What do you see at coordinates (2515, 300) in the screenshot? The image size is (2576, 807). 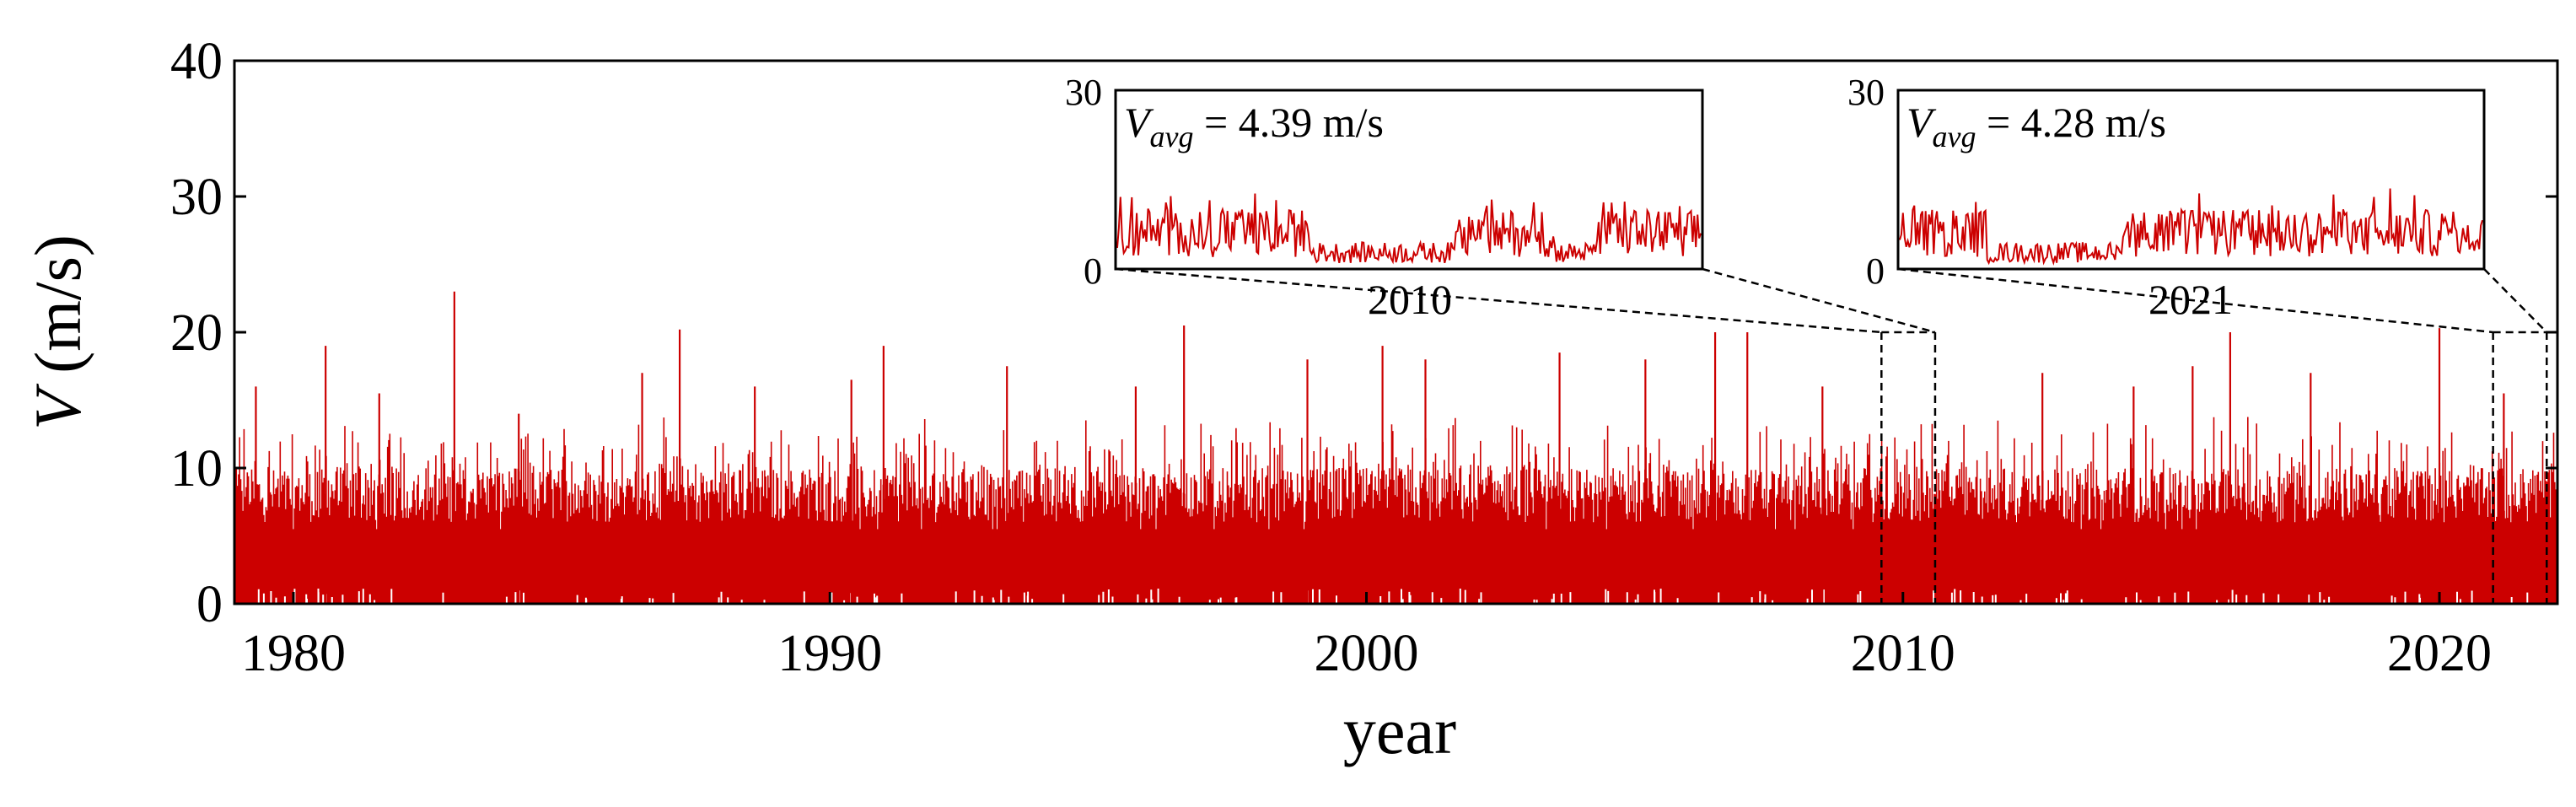 I see `zoom-connector-2021-right` at bounding box center [2515, 300].